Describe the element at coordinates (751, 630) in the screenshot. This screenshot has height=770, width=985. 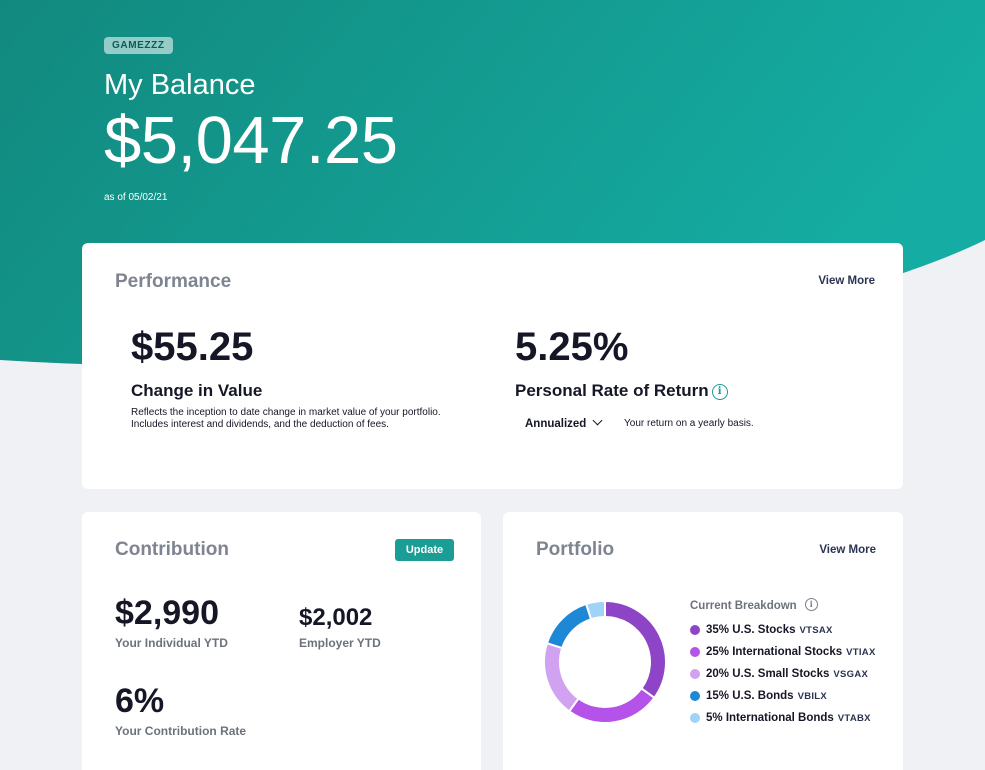
I see `legend-label: 35% U.S. Stocks` at that location.